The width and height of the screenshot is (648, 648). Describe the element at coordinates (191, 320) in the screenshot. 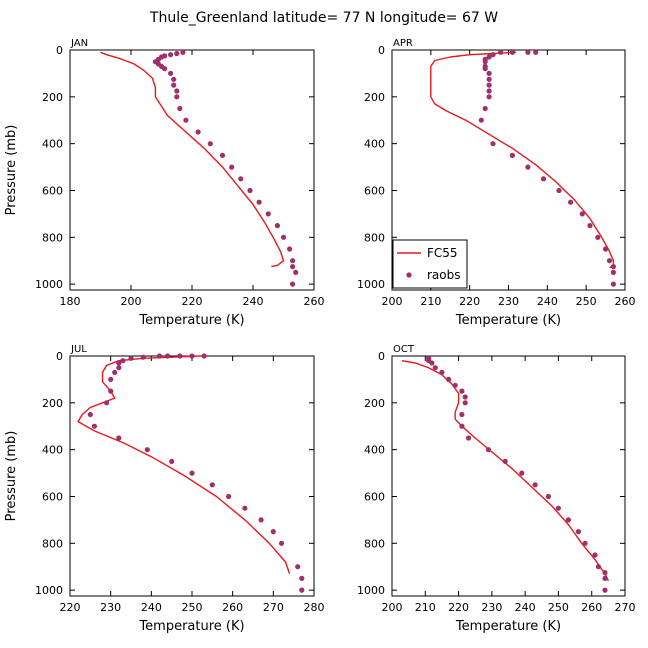

I see `x-axis-label-jan: Temperature (K)` at that location.